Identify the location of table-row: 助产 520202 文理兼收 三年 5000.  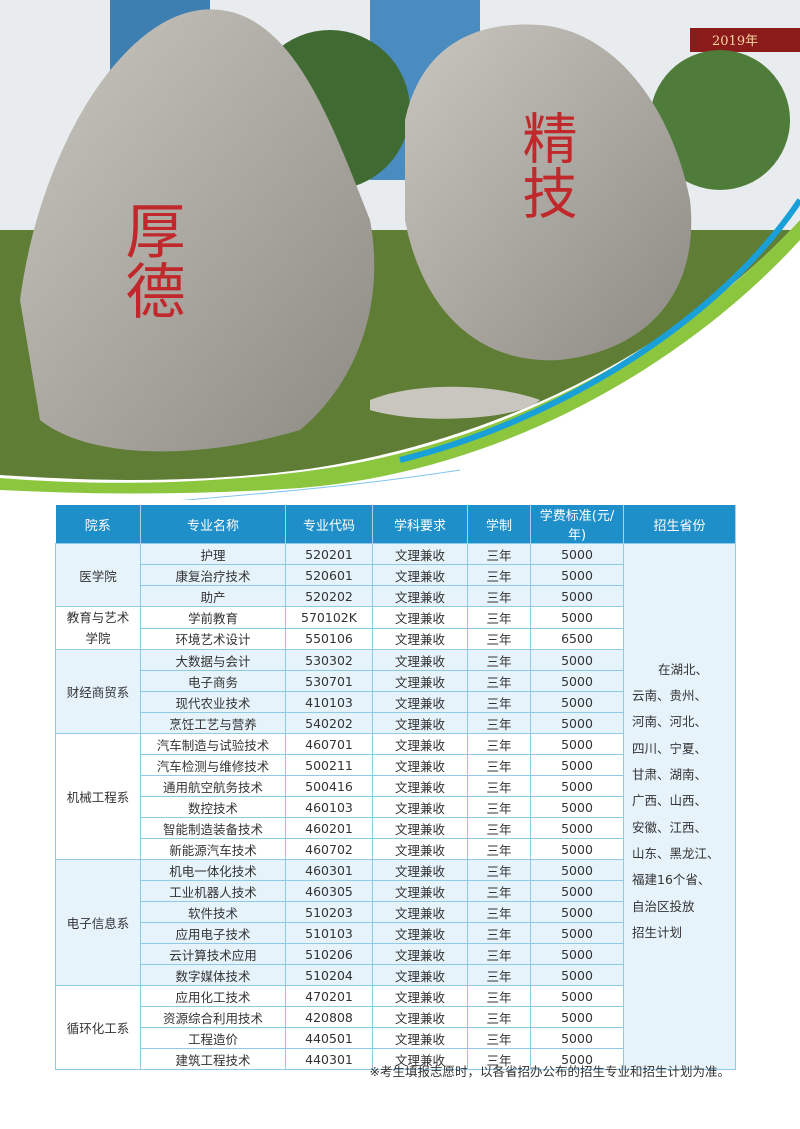
(396, 596).